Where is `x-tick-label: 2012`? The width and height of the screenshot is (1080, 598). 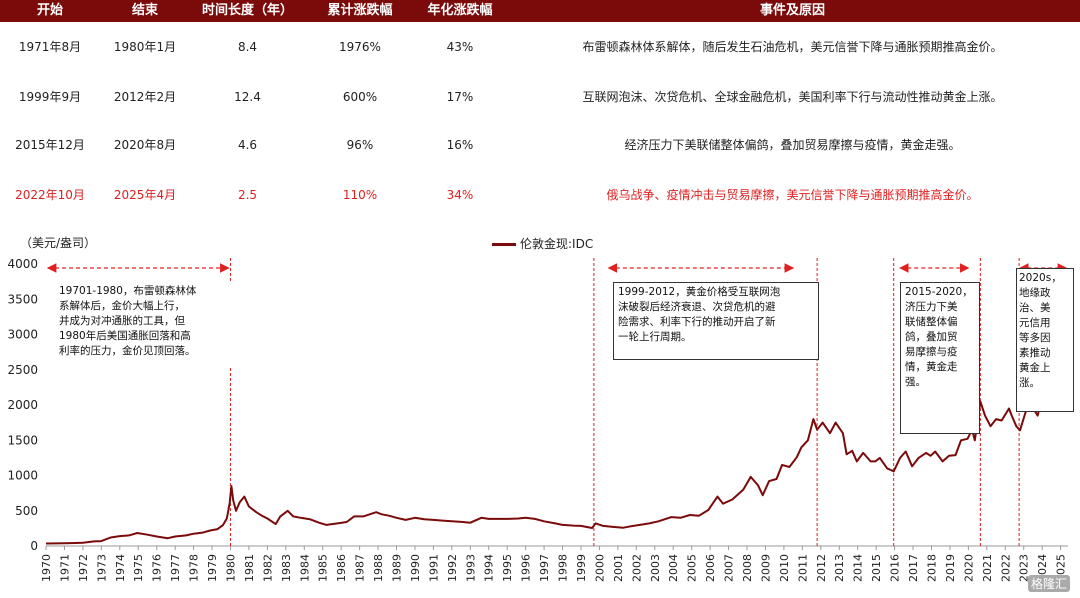 x-tick-label: 2012 is located at coordinates (821, 568).